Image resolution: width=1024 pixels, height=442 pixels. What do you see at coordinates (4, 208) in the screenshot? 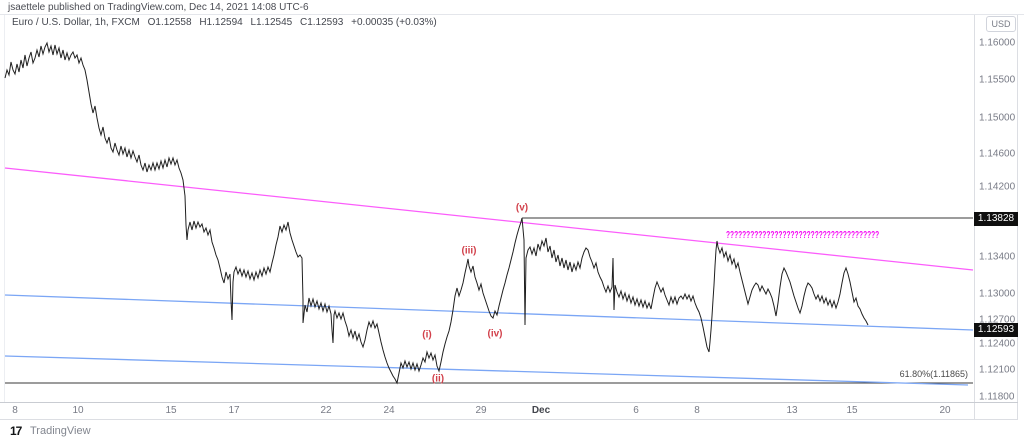
I see `plot-left-border` at bounding box center [4, 208].